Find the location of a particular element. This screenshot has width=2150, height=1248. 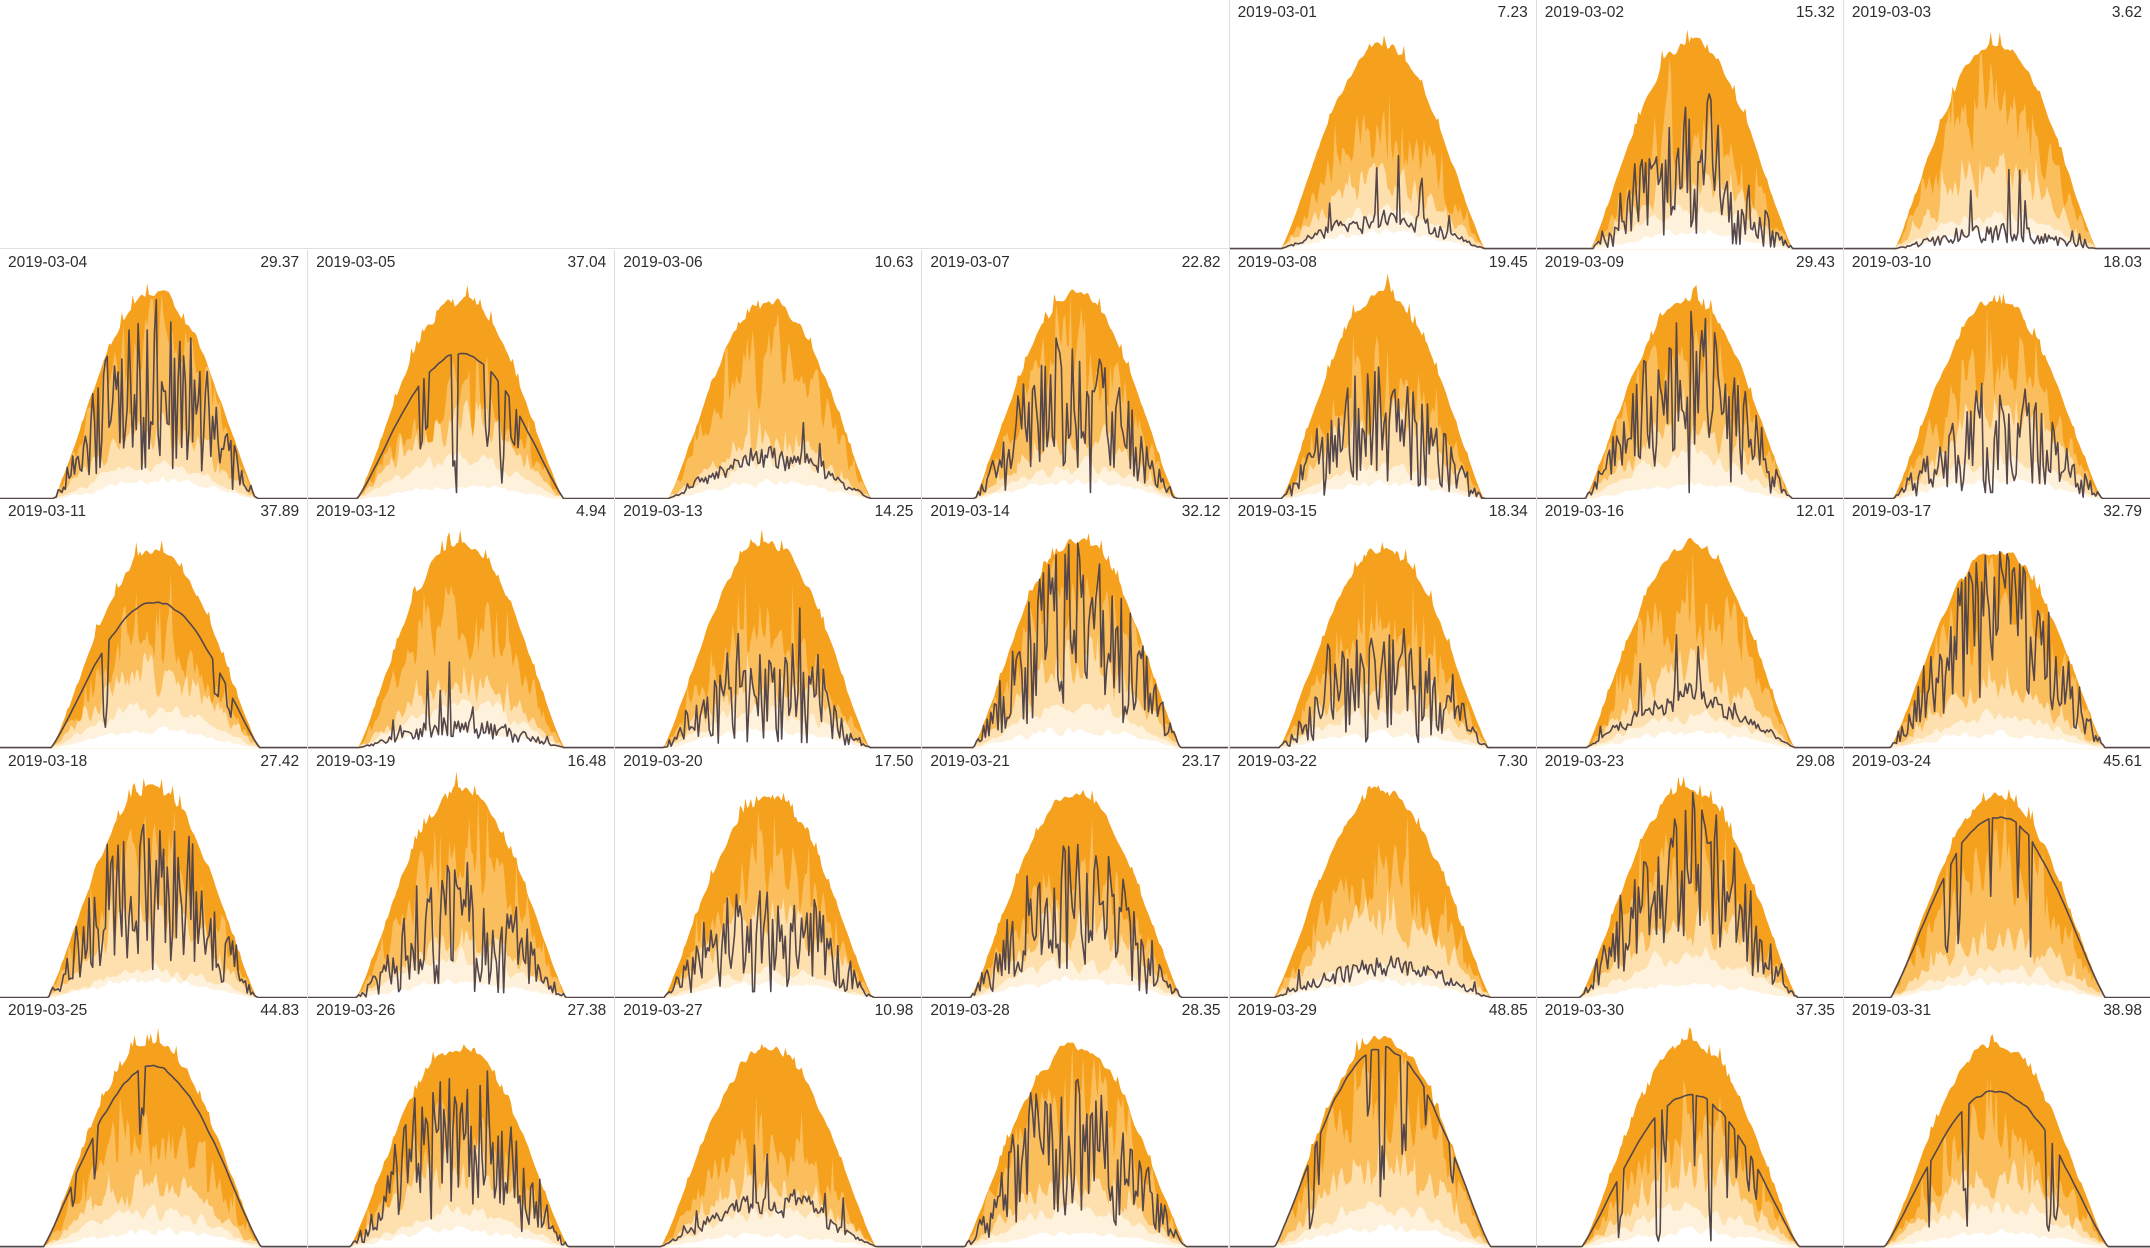

day-cell: 2019-03-16 12.01 is located at coordinates (1689, 624).